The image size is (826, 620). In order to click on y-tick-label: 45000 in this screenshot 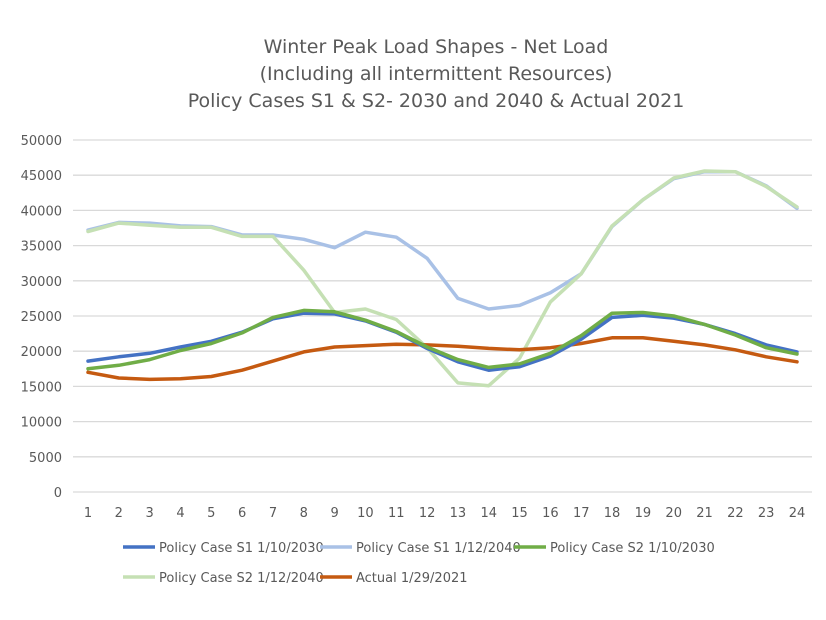, I will do `click(41, 176)`.